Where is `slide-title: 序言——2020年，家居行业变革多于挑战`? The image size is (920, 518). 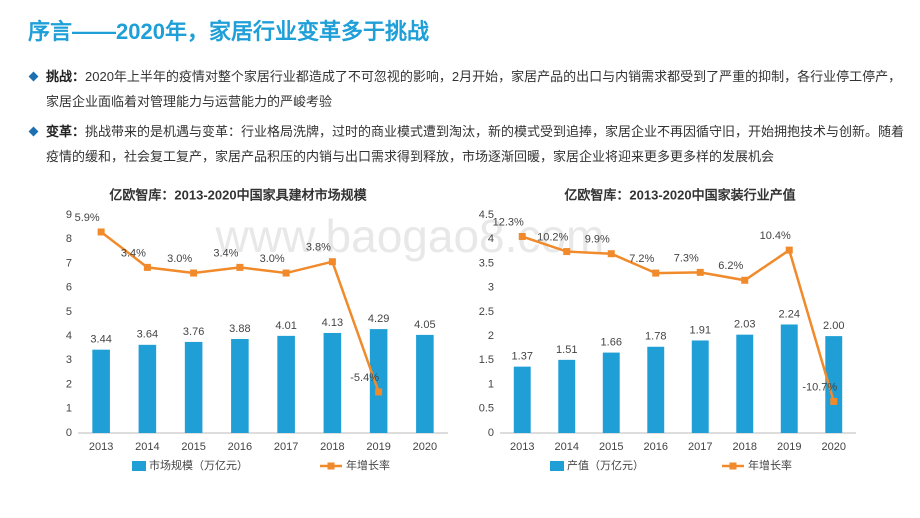
slide-title: 序言——2020年，家居行业变革多于挑战 is located at coordinates (228, 31).